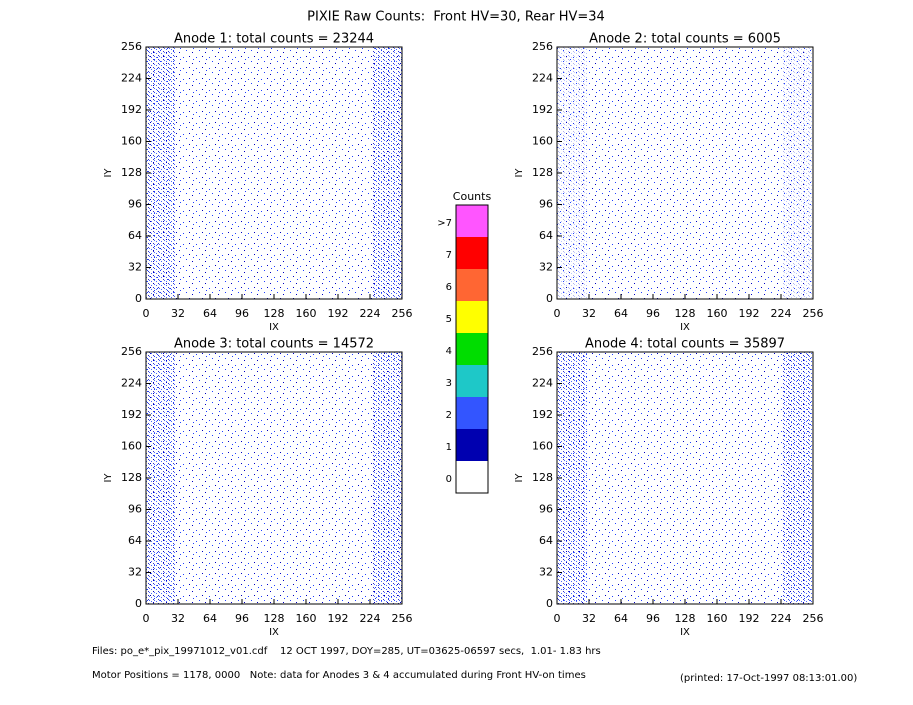 This screenshot has height=705, width=913. I want to click on y-tick-label: 32, so click(135, 267).